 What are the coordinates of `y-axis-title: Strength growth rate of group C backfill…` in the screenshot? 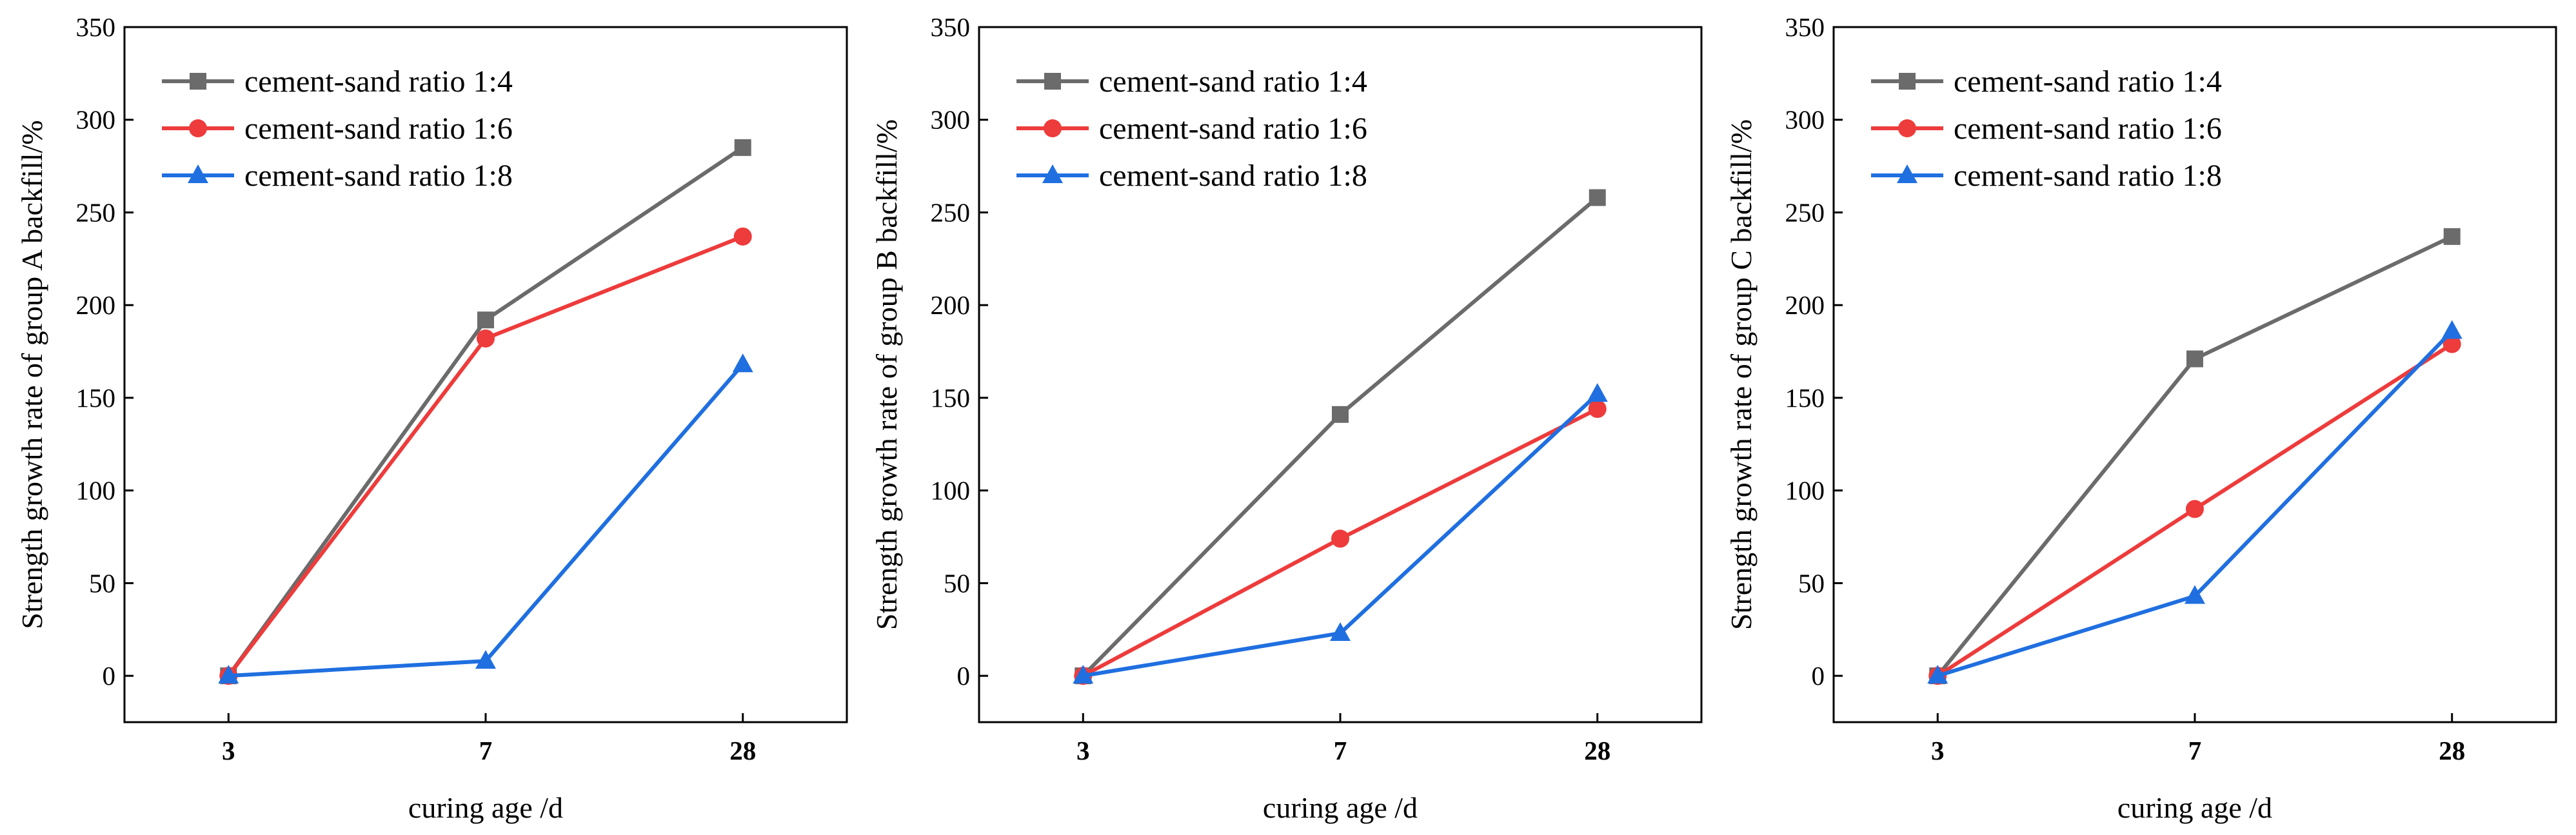 It's located at (1741, 375).